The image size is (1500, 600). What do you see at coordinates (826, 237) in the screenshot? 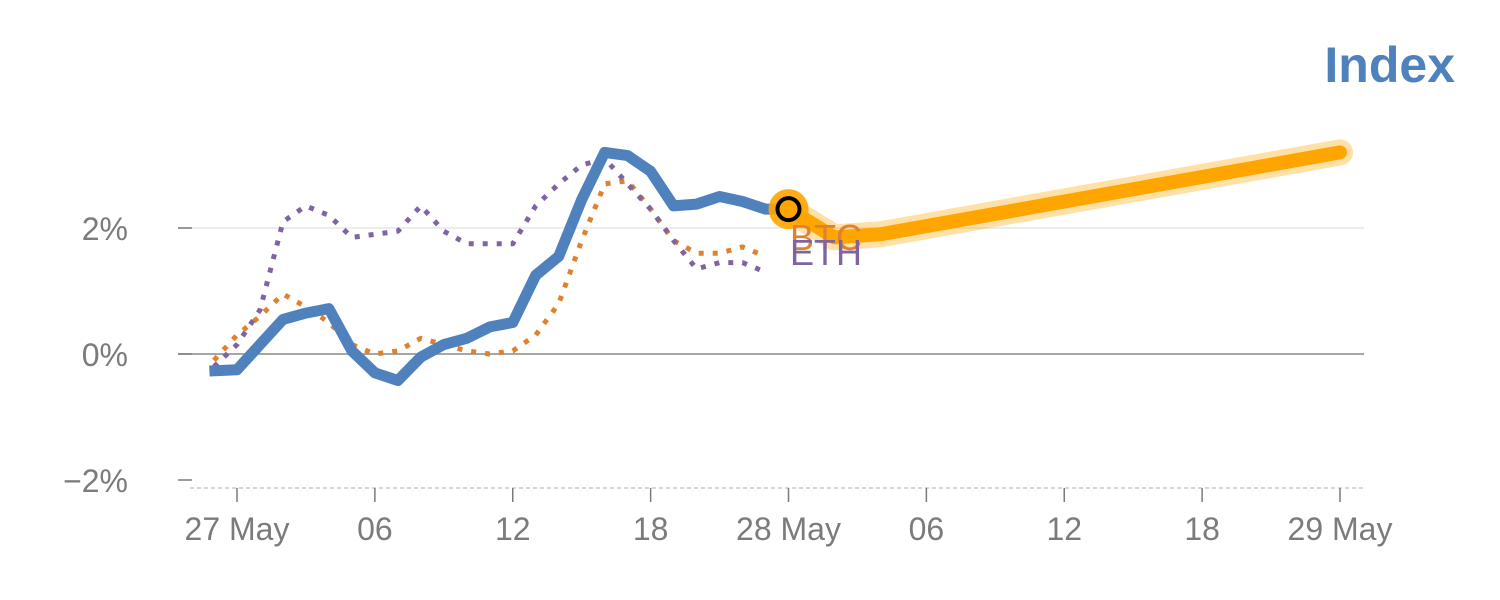
I see `series-label-btc: BTC` at bounding box center [826, 237].